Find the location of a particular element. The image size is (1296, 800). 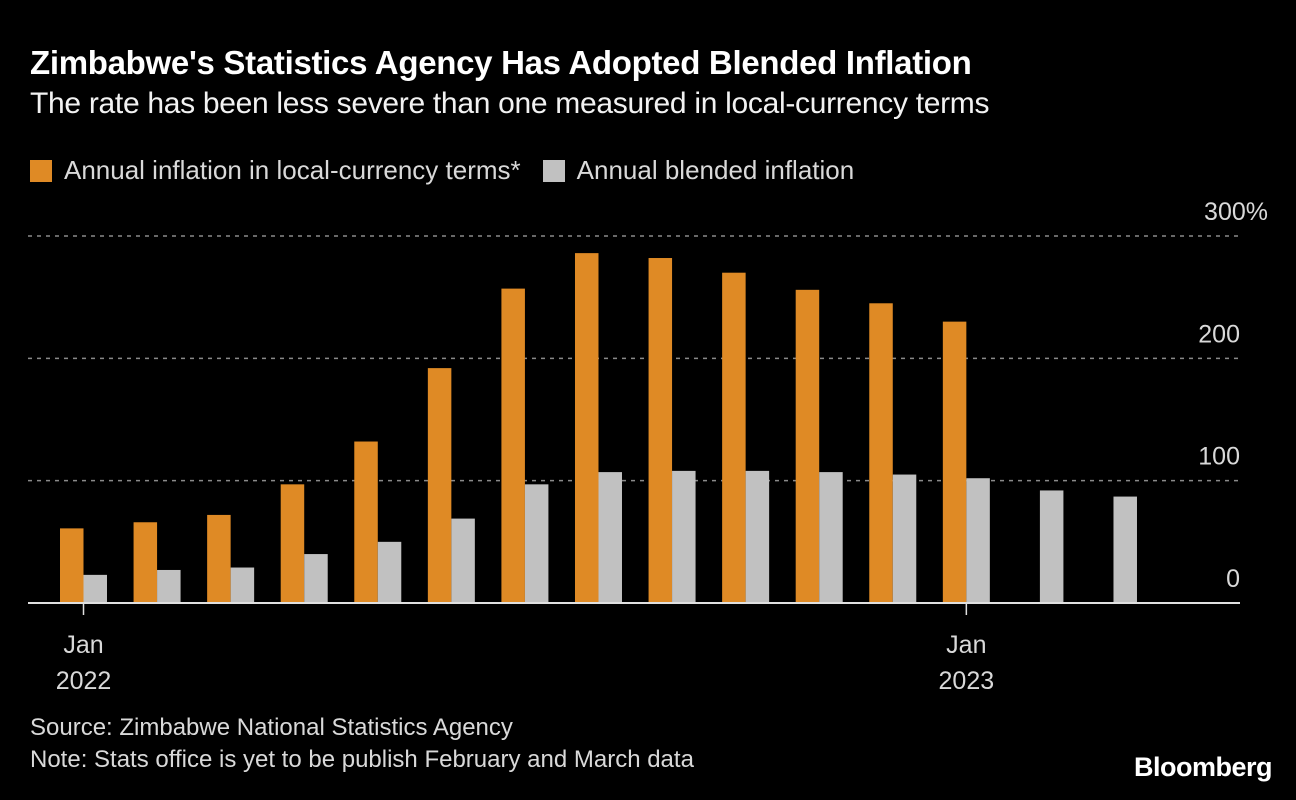

x-tick-label-year: 2022 is located at coordinates (84, 681).